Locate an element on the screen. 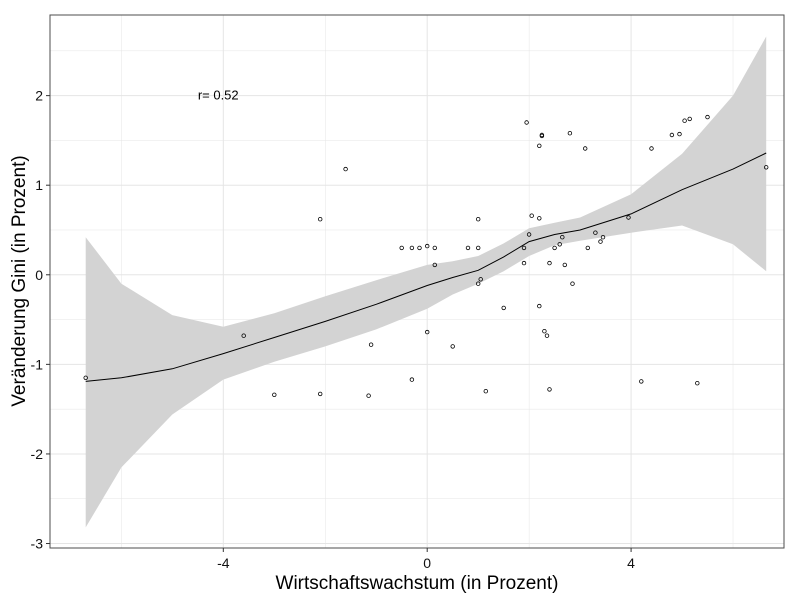 This screenshot has height=600, width=800. y-axis-title: Veränderung Gini (in Prozent) is located at coordinates (19, 280).